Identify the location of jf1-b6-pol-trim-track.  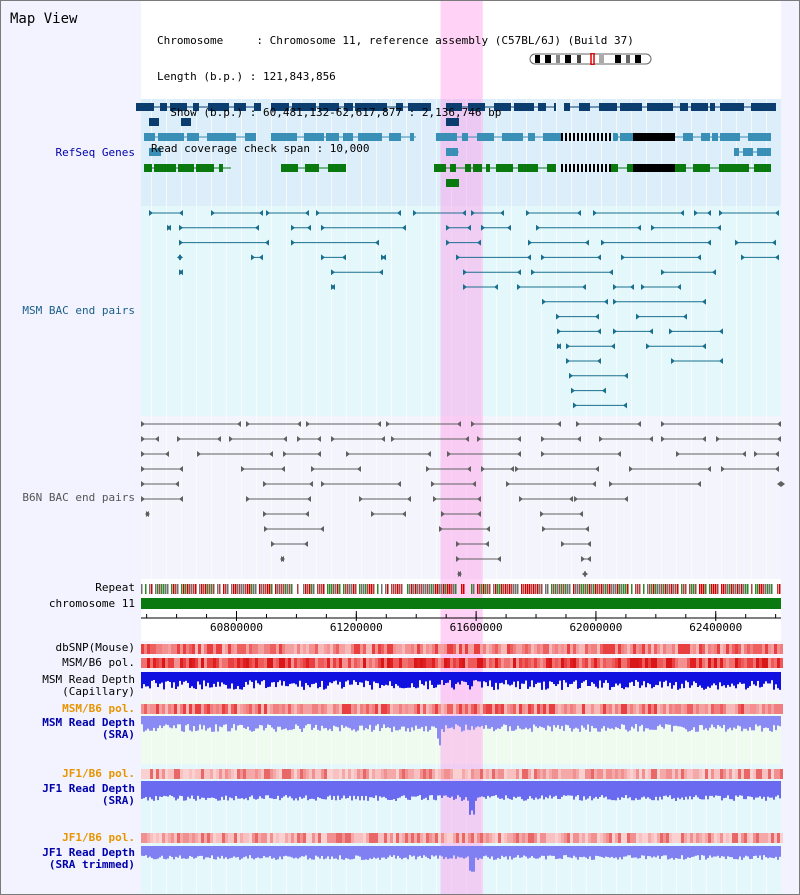
(462, 838).